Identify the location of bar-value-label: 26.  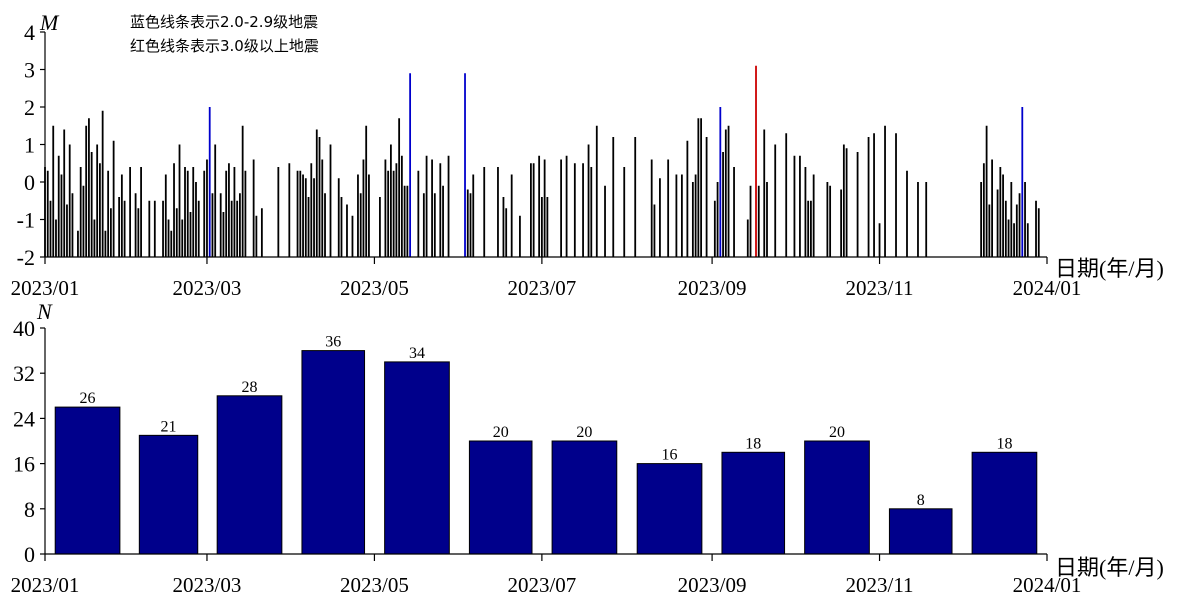
(88, 398).